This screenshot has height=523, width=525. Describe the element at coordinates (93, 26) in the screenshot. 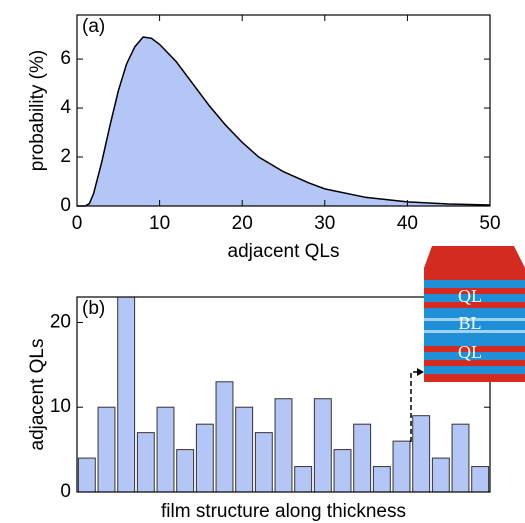

I see `panel-label: (a)` at that location.